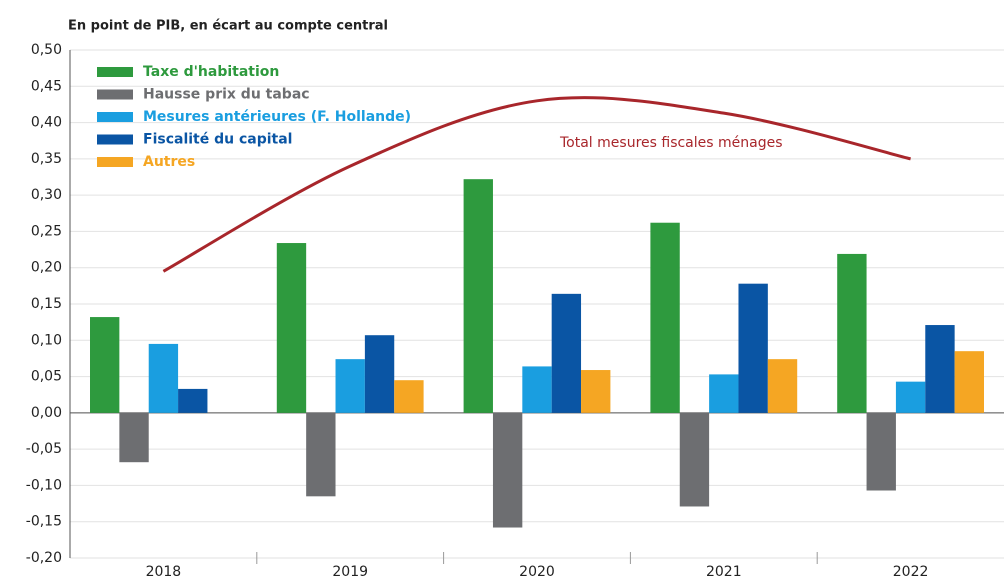  Describe the element at coordinates (44, 485) in the screenshot. I see `y-tick-label: -0,10` at that location.